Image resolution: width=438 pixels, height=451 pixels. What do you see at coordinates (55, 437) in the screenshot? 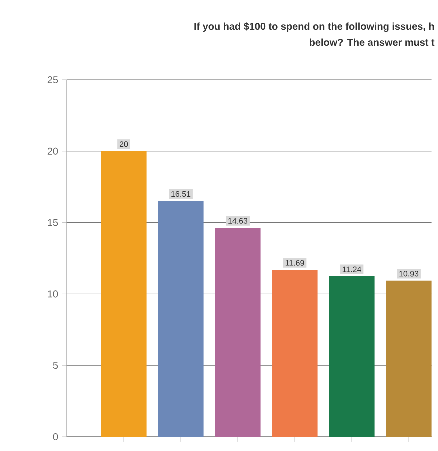
I see `y-tick-label: 0` at bounding box center [55, 437].